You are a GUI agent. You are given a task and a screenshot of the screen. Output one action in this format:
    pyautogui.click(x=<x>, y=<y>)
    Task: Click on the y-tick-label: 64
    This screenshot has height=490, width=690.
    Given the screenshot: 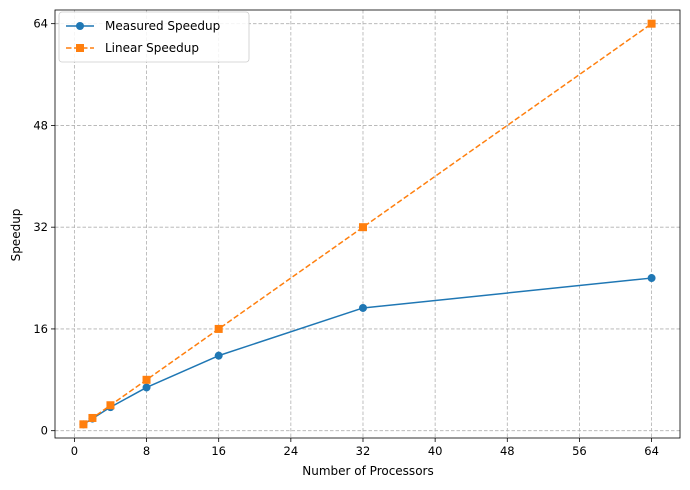 What is the action you would take?
    pyautogui.click(x=40, y=24)
    